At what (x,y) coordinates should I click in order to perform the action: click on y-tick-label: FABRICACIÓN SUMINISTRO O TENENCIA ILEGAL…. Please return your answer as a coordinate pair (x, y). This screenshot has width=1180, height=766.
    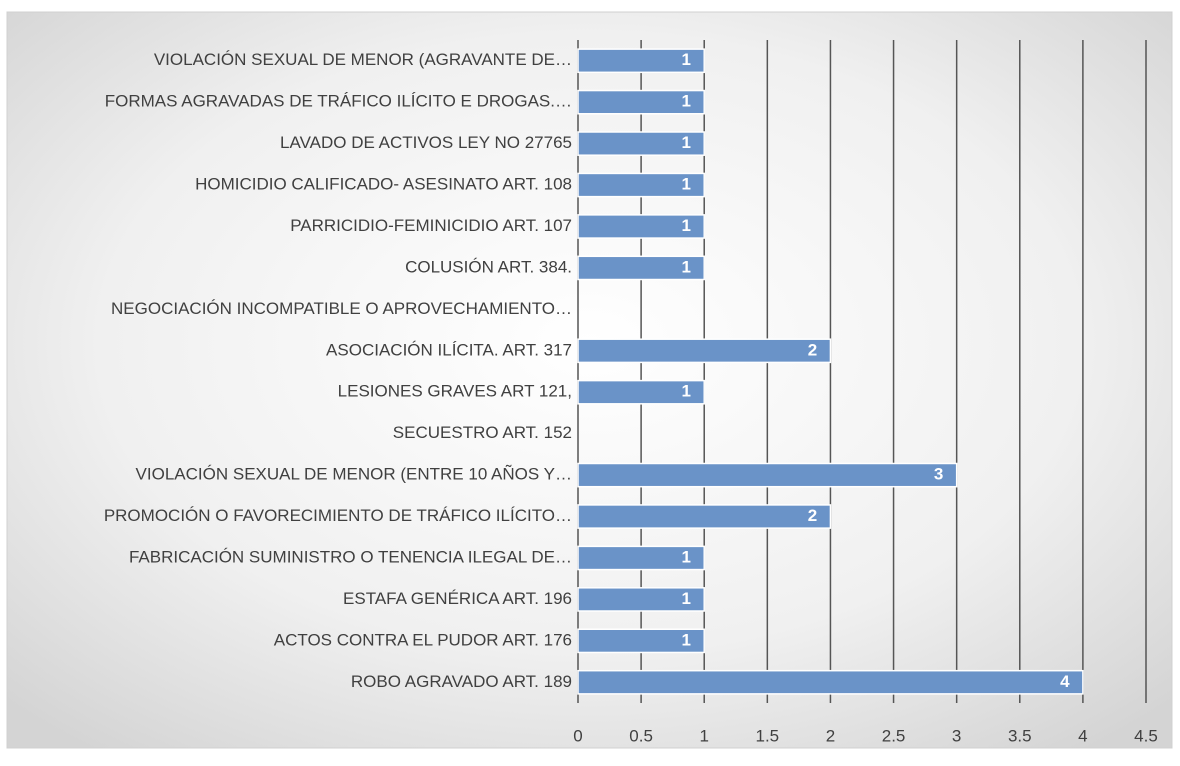
    Looking at the image, I should click on (350, 556).